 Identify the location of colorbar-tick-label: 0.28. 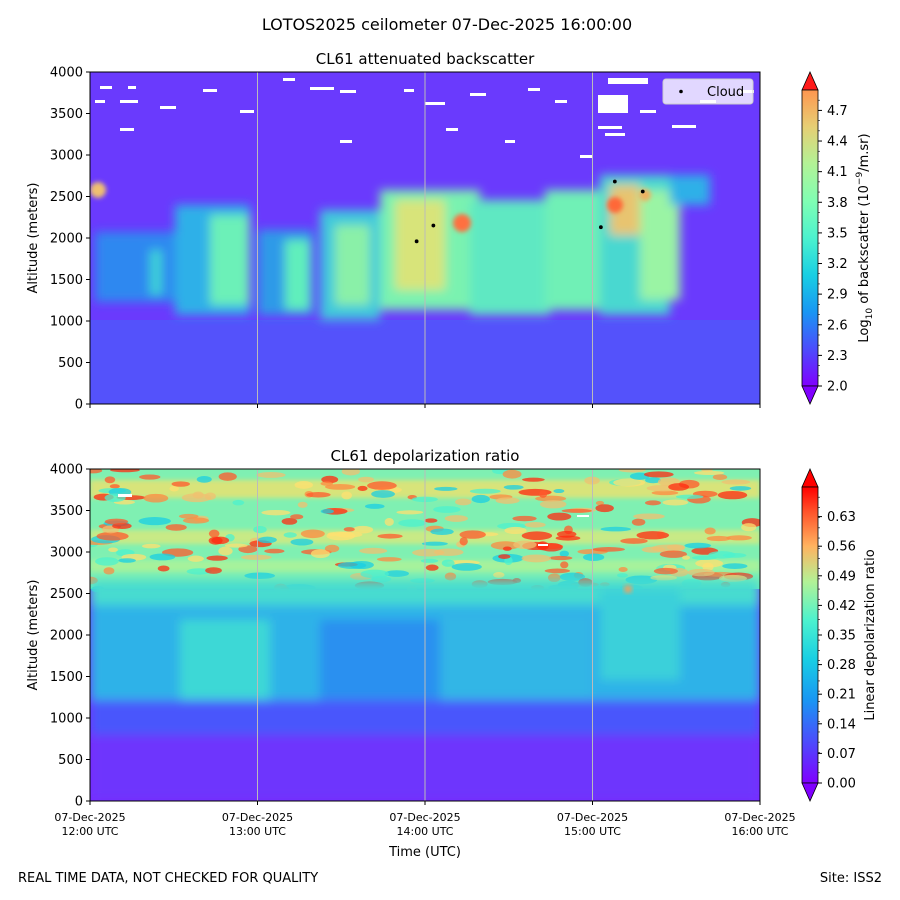
(841, 665).